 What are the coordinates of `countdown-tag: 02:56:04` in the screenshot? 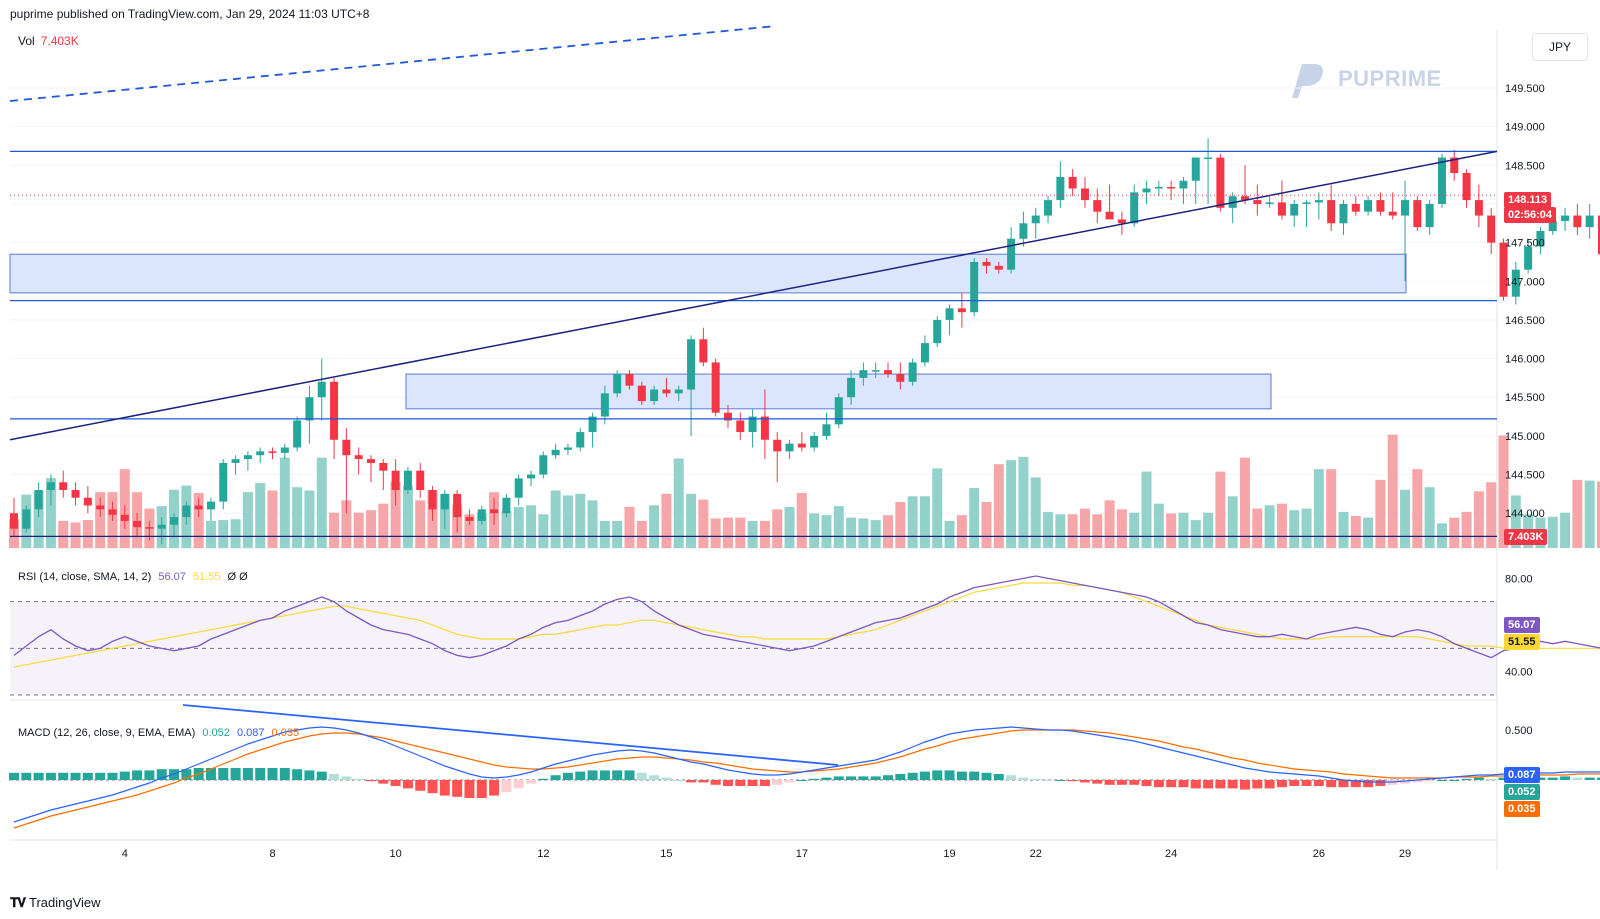 It's located at (1530, 215).